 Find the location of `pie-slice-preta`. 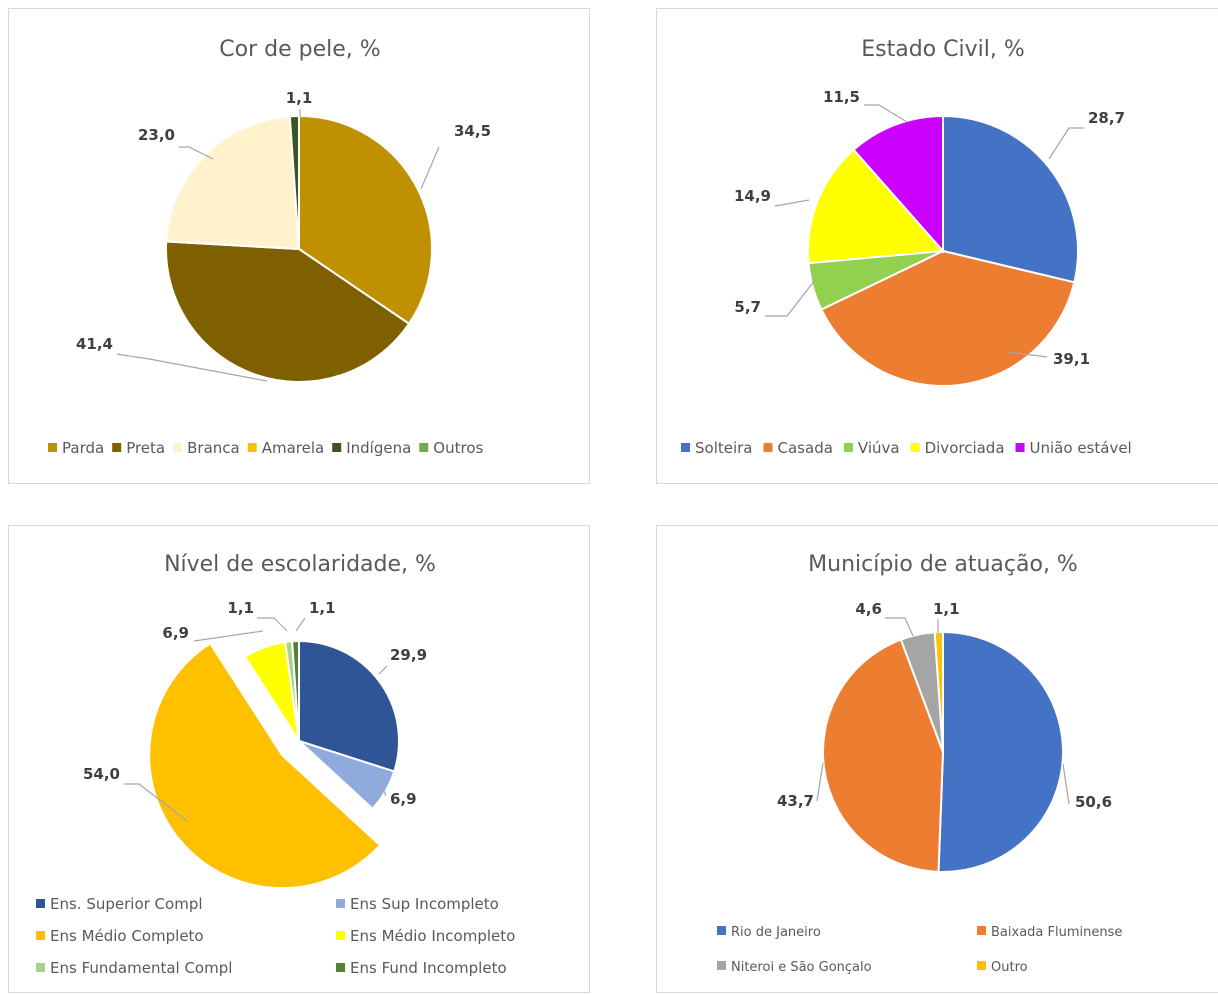

pie-slice-preta is located at coordinates (288, 311).